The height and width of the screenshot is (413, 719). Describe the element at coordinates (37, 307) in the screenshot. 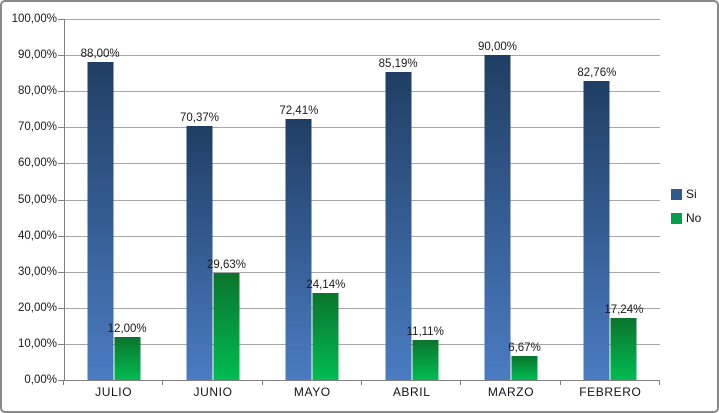

I see `y-axis-label: 20,00%` at that location.